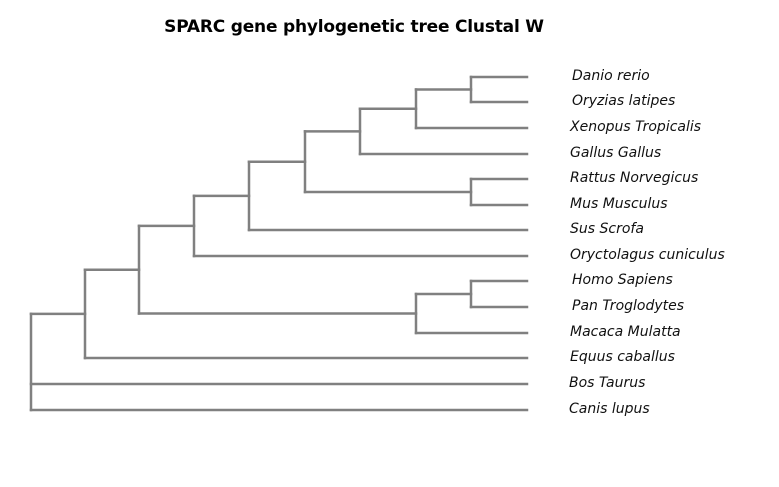 The height and width of the screenshot is (487, 779). Describe the element at coordinates (622, 357) in the screenshot. I see `taxon-label: Equus caballus` at that location.